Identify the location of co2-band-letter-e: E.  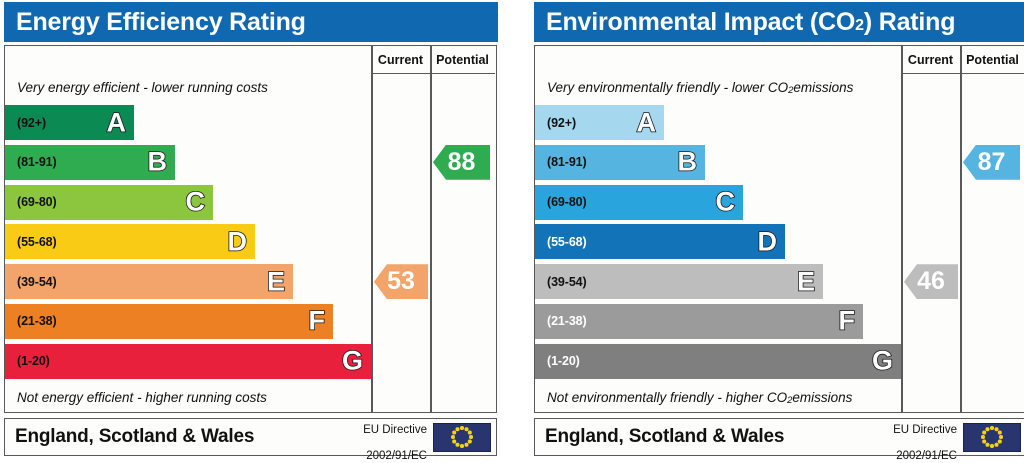
(806, 281).